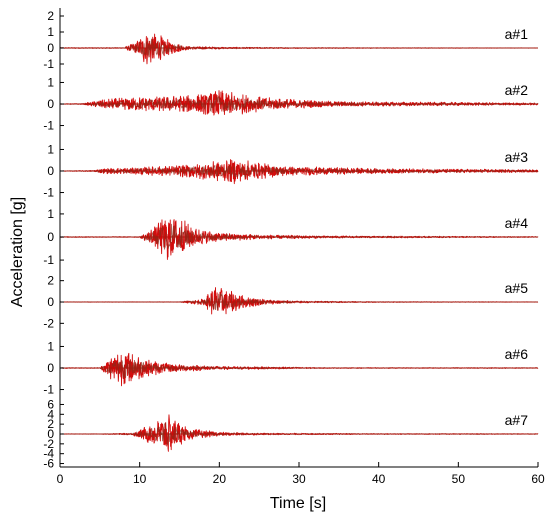  What do you see at coordinates (60, 479) in the screenshot?
I see `xtick-label-0: 0` at bounding box center [60, 479].